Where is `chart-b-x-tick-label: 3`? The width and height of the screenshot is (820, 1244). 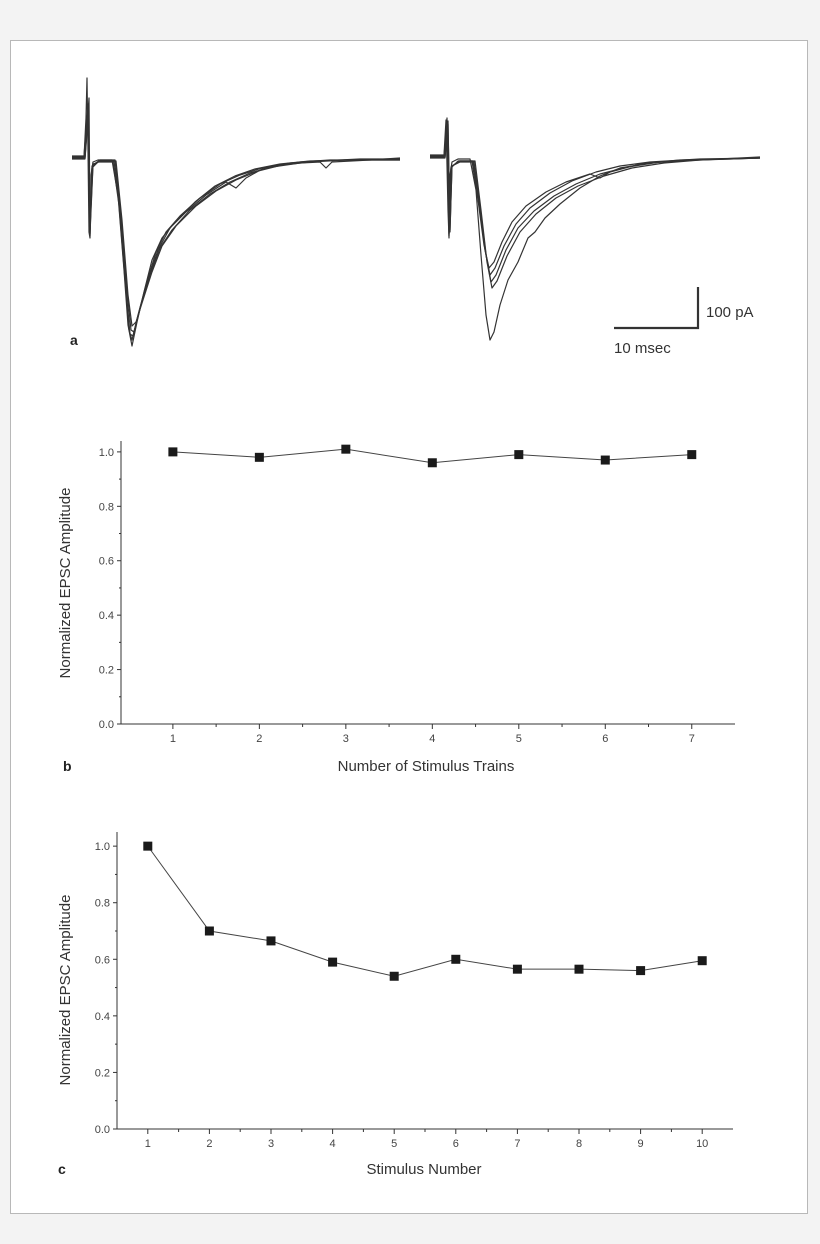
chart-b-x-tick-label: 3 is located at coordinates (346, 739).